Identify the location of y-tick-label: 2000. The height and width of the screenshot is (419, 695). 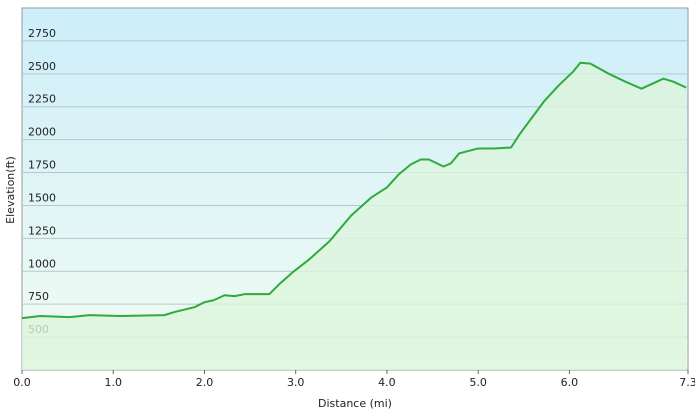
(42, 132).